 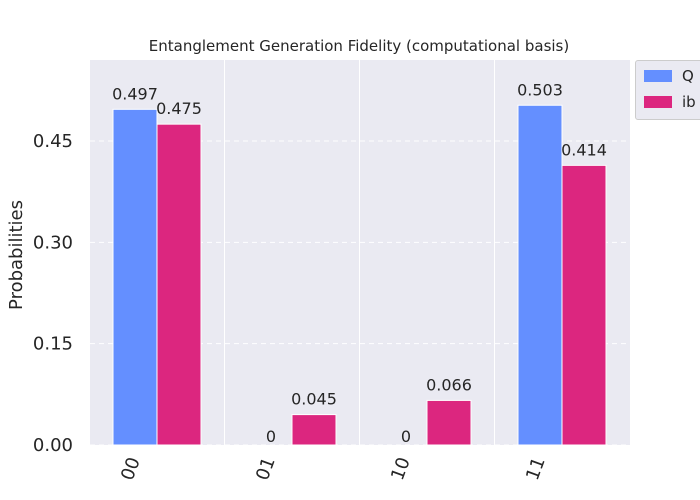 I want to click on legend-label: ib, so click(x=689, y=102).